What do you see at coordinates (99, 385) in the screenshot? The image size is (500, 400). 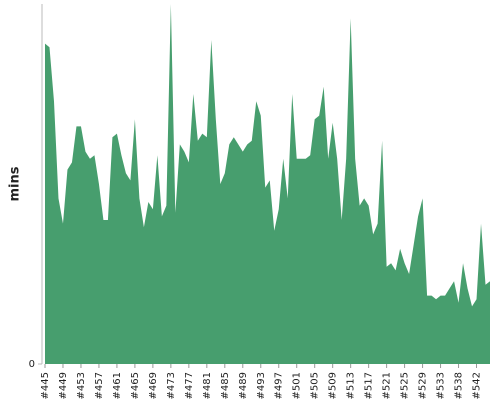 I see `x-tick-label: #457` at bounding box center [99, 385].